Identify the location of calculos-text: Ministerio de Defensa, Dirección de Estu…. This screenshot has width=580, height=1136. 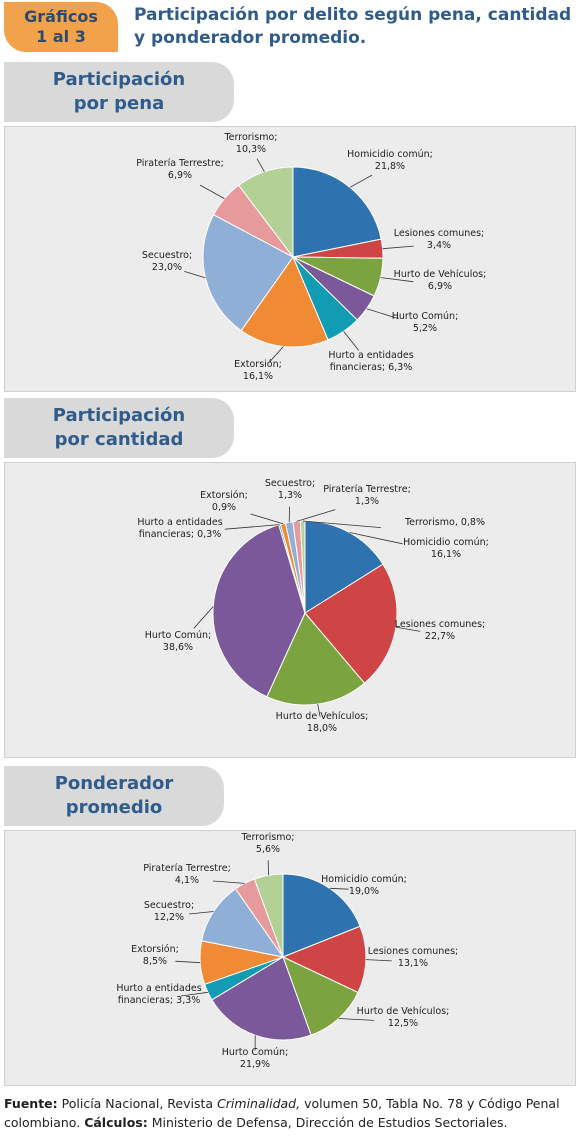
(329, 1122).